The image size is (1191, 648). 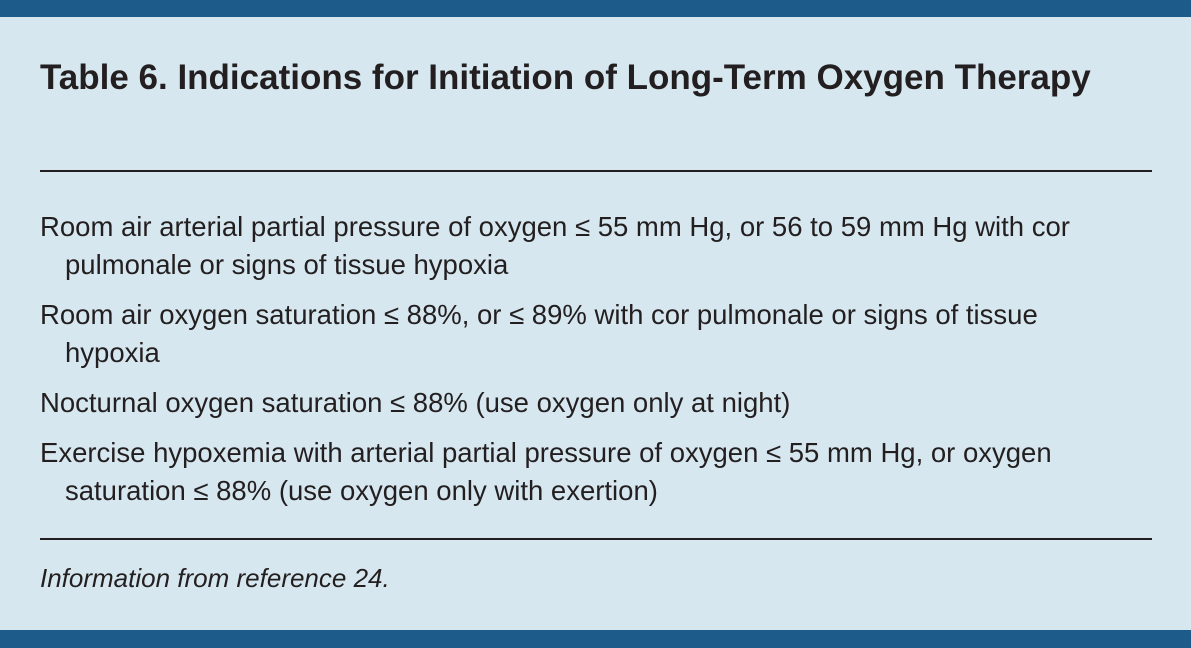 I want to click on bottom-bar, so click(x=595, y=639).